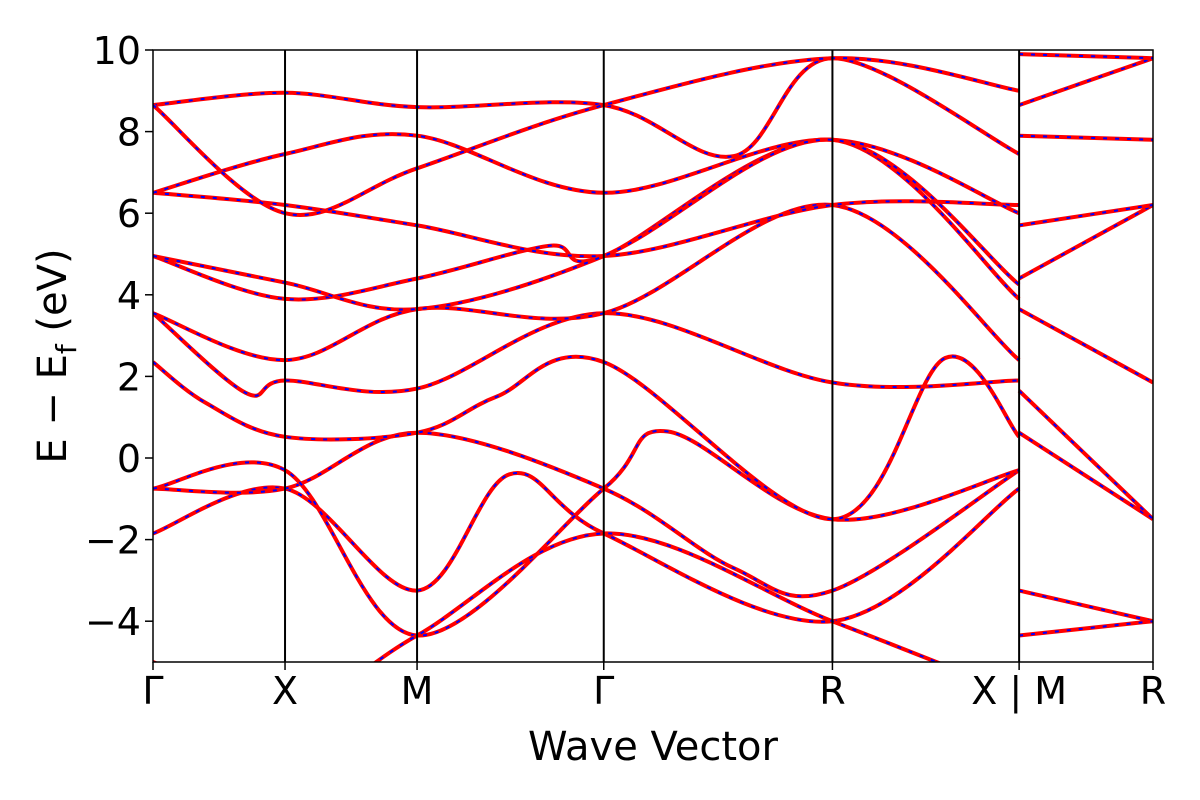  I want to click on y-tick-label: 4, so click(129, 296).